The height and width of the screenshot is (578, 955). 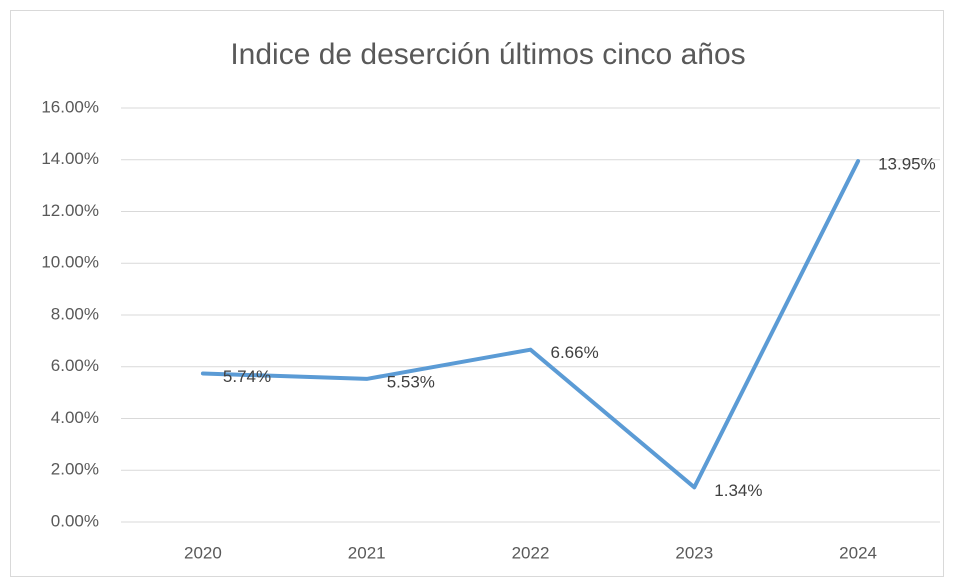 I want to click on data-label: 5.74%, so click(x=247, y=376).